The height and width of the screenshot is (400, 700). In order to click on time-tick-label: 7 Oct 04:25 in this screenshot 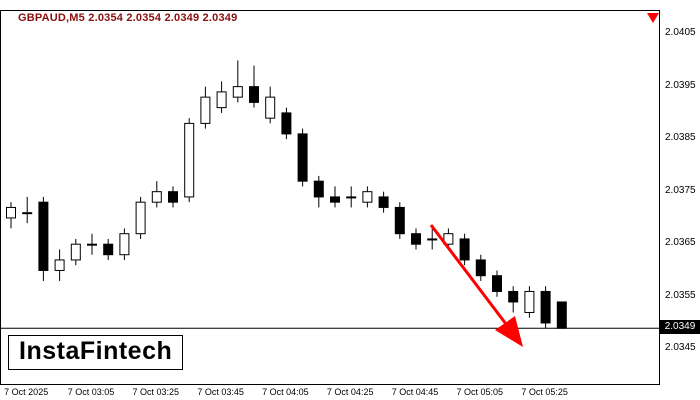, I will do `click(350, 392)`.